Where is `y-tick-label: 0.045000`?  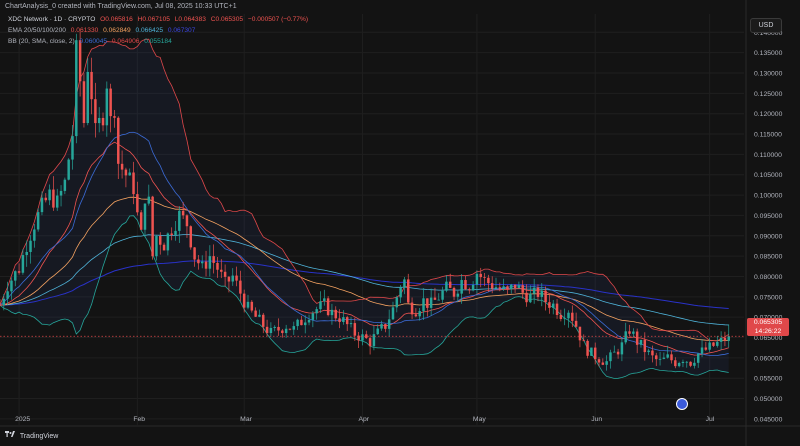
y-tick-label: 0.045000 is located at coordinates (768, 419).